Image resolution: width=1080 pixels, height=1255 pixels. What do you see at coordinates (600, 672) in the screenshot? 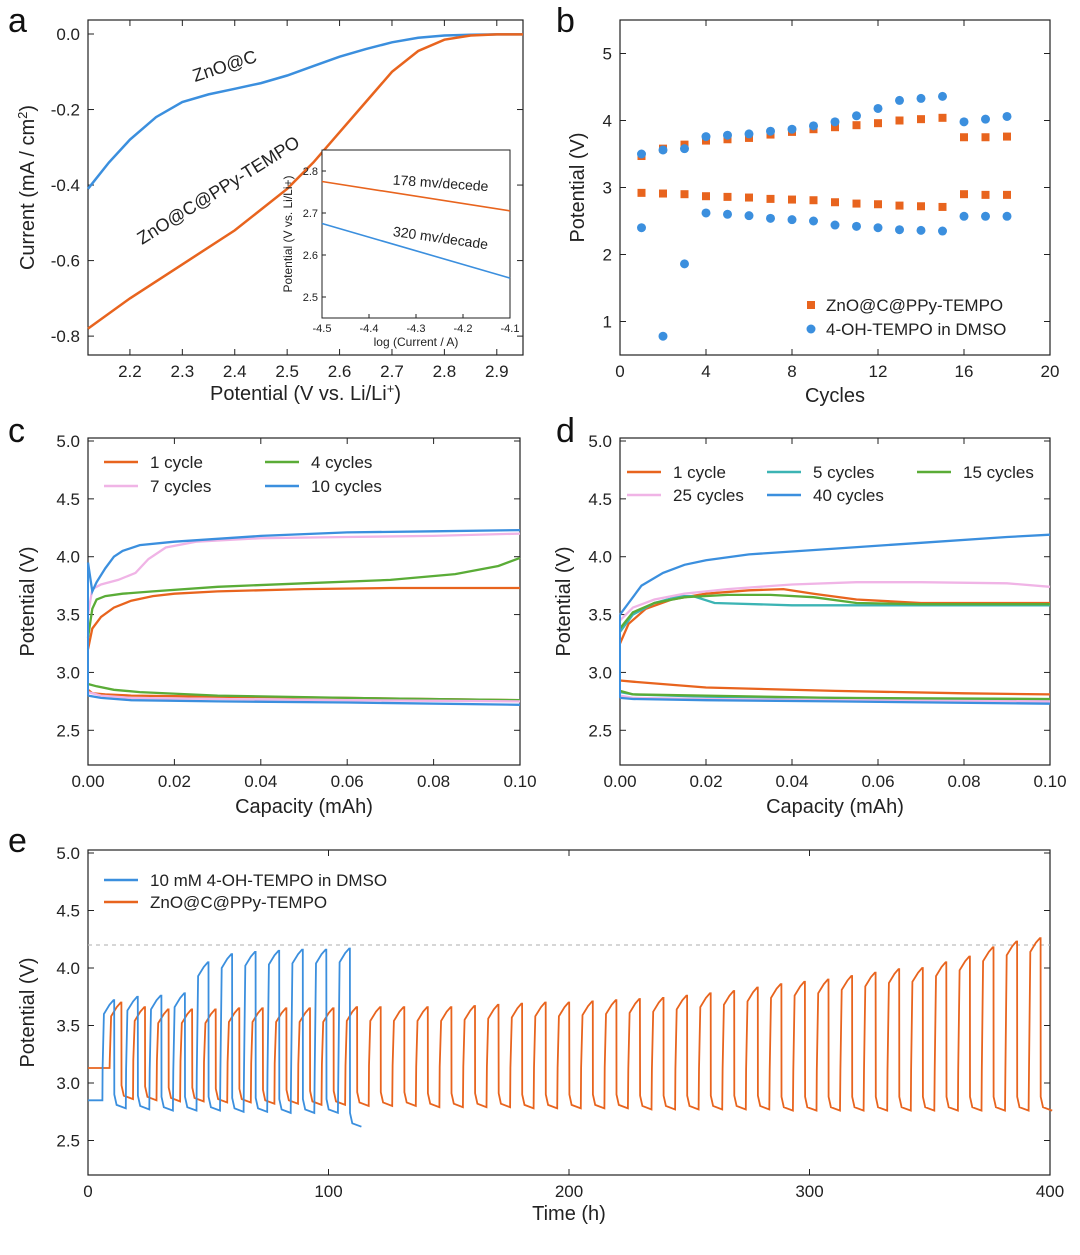
I see `panel-d-ytick-label: 3.0` at bounding box center [600, 672].